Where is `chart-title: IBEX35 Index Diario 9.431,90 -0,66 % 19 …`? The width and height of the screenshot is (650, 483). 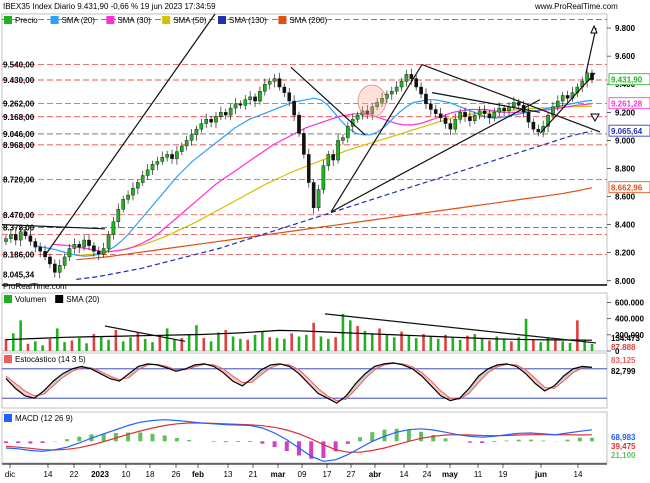 chart-title: IBEX35 Index Diario 9.431,90 -0,66 % 19 … is located at coordinates (109, 6).